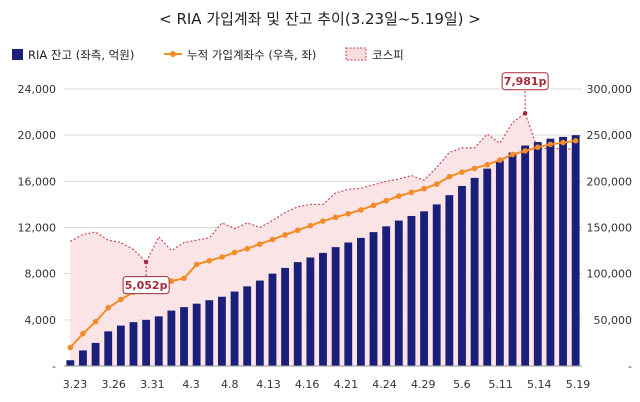 The height and width of the screenshot is (402, 640). I want to click on y-left-tick-label: 4,000, so click(41, 320).